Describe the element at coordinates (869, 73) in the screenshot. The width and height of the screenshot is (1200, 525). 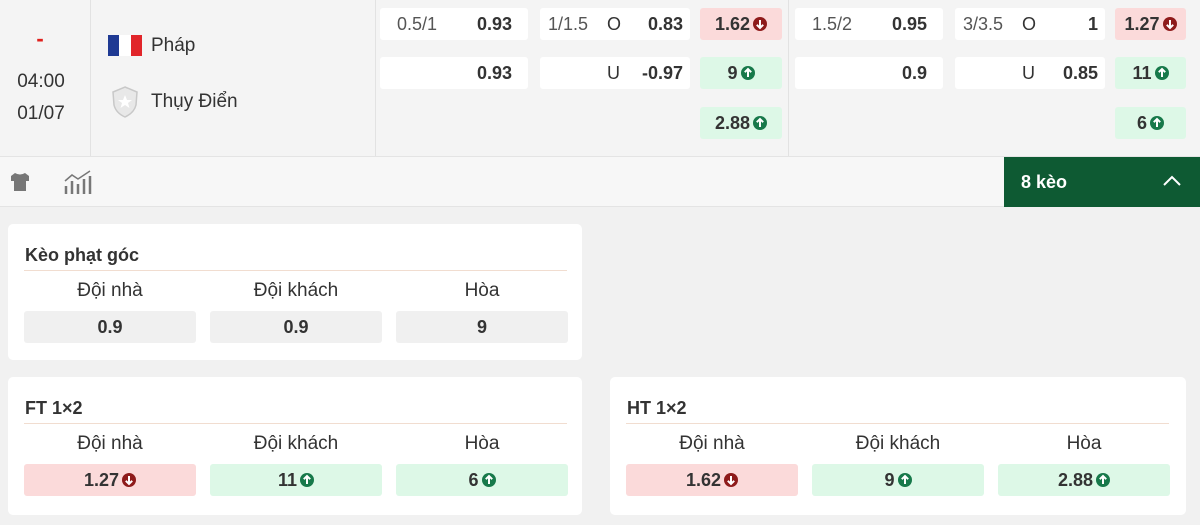
I see `handicap-cell: 0.9` at that location.